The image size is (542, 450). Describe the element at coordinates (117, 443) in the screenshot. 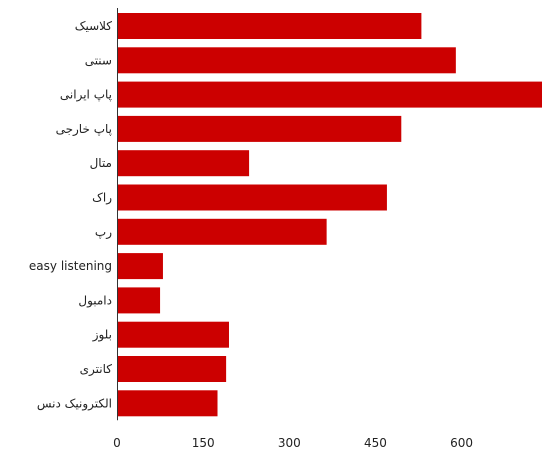

I see `x-tick-label-0: 0` at that location.